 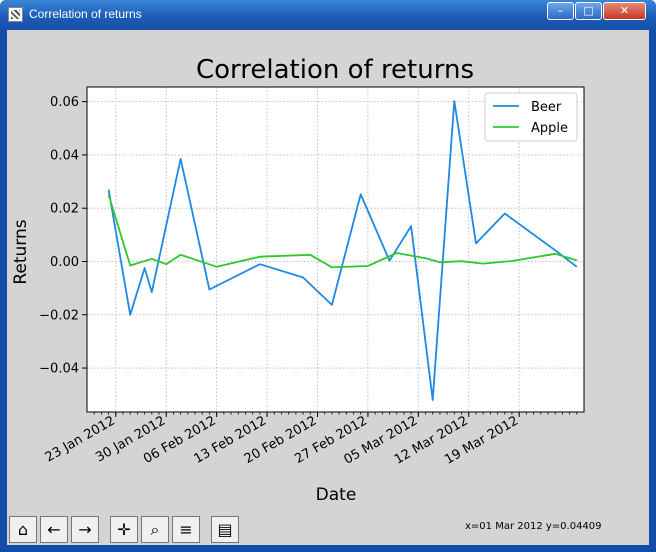 What do you see at coordinates (64, 209) in the screenshot?
I see `y-tick-label: 0.02` at bounding box center [64, 209].